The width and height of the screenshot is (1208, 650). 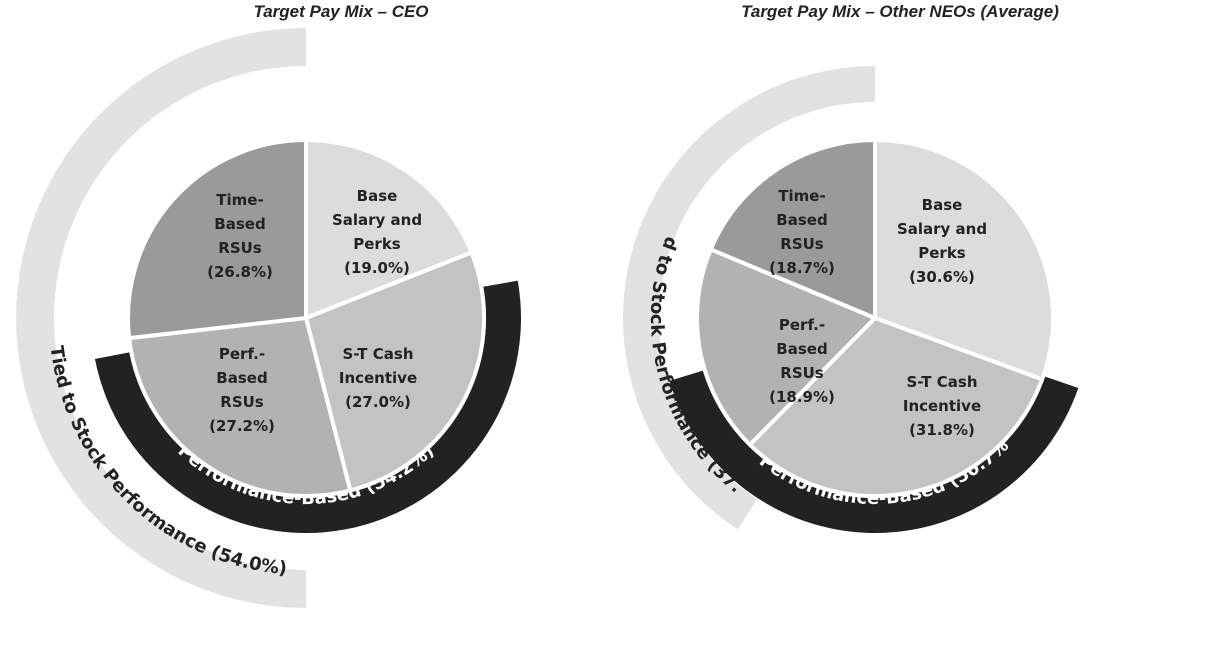 I want to click on chart-title: Target Pay Mix – CEO, so click(x=340, y=11).